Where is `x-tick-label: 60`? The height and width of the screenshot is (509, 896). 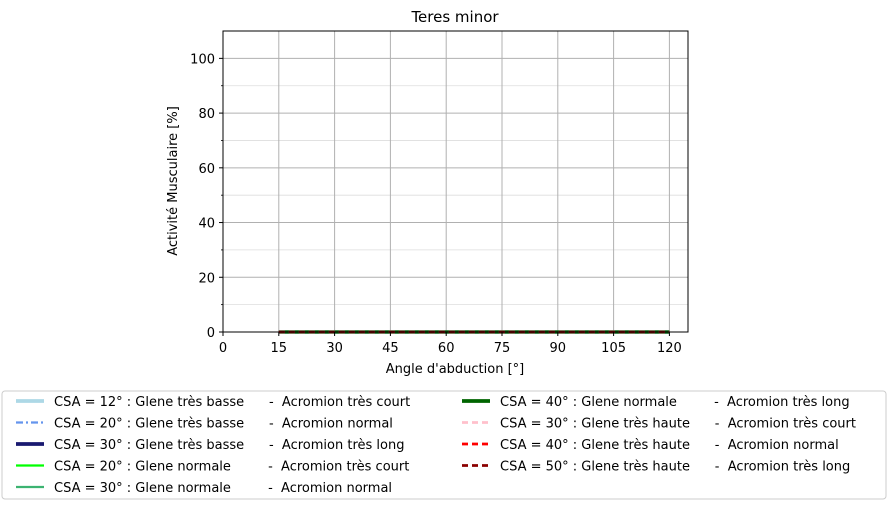 x-tick-label: 60 is located at coordinates (446, 348).